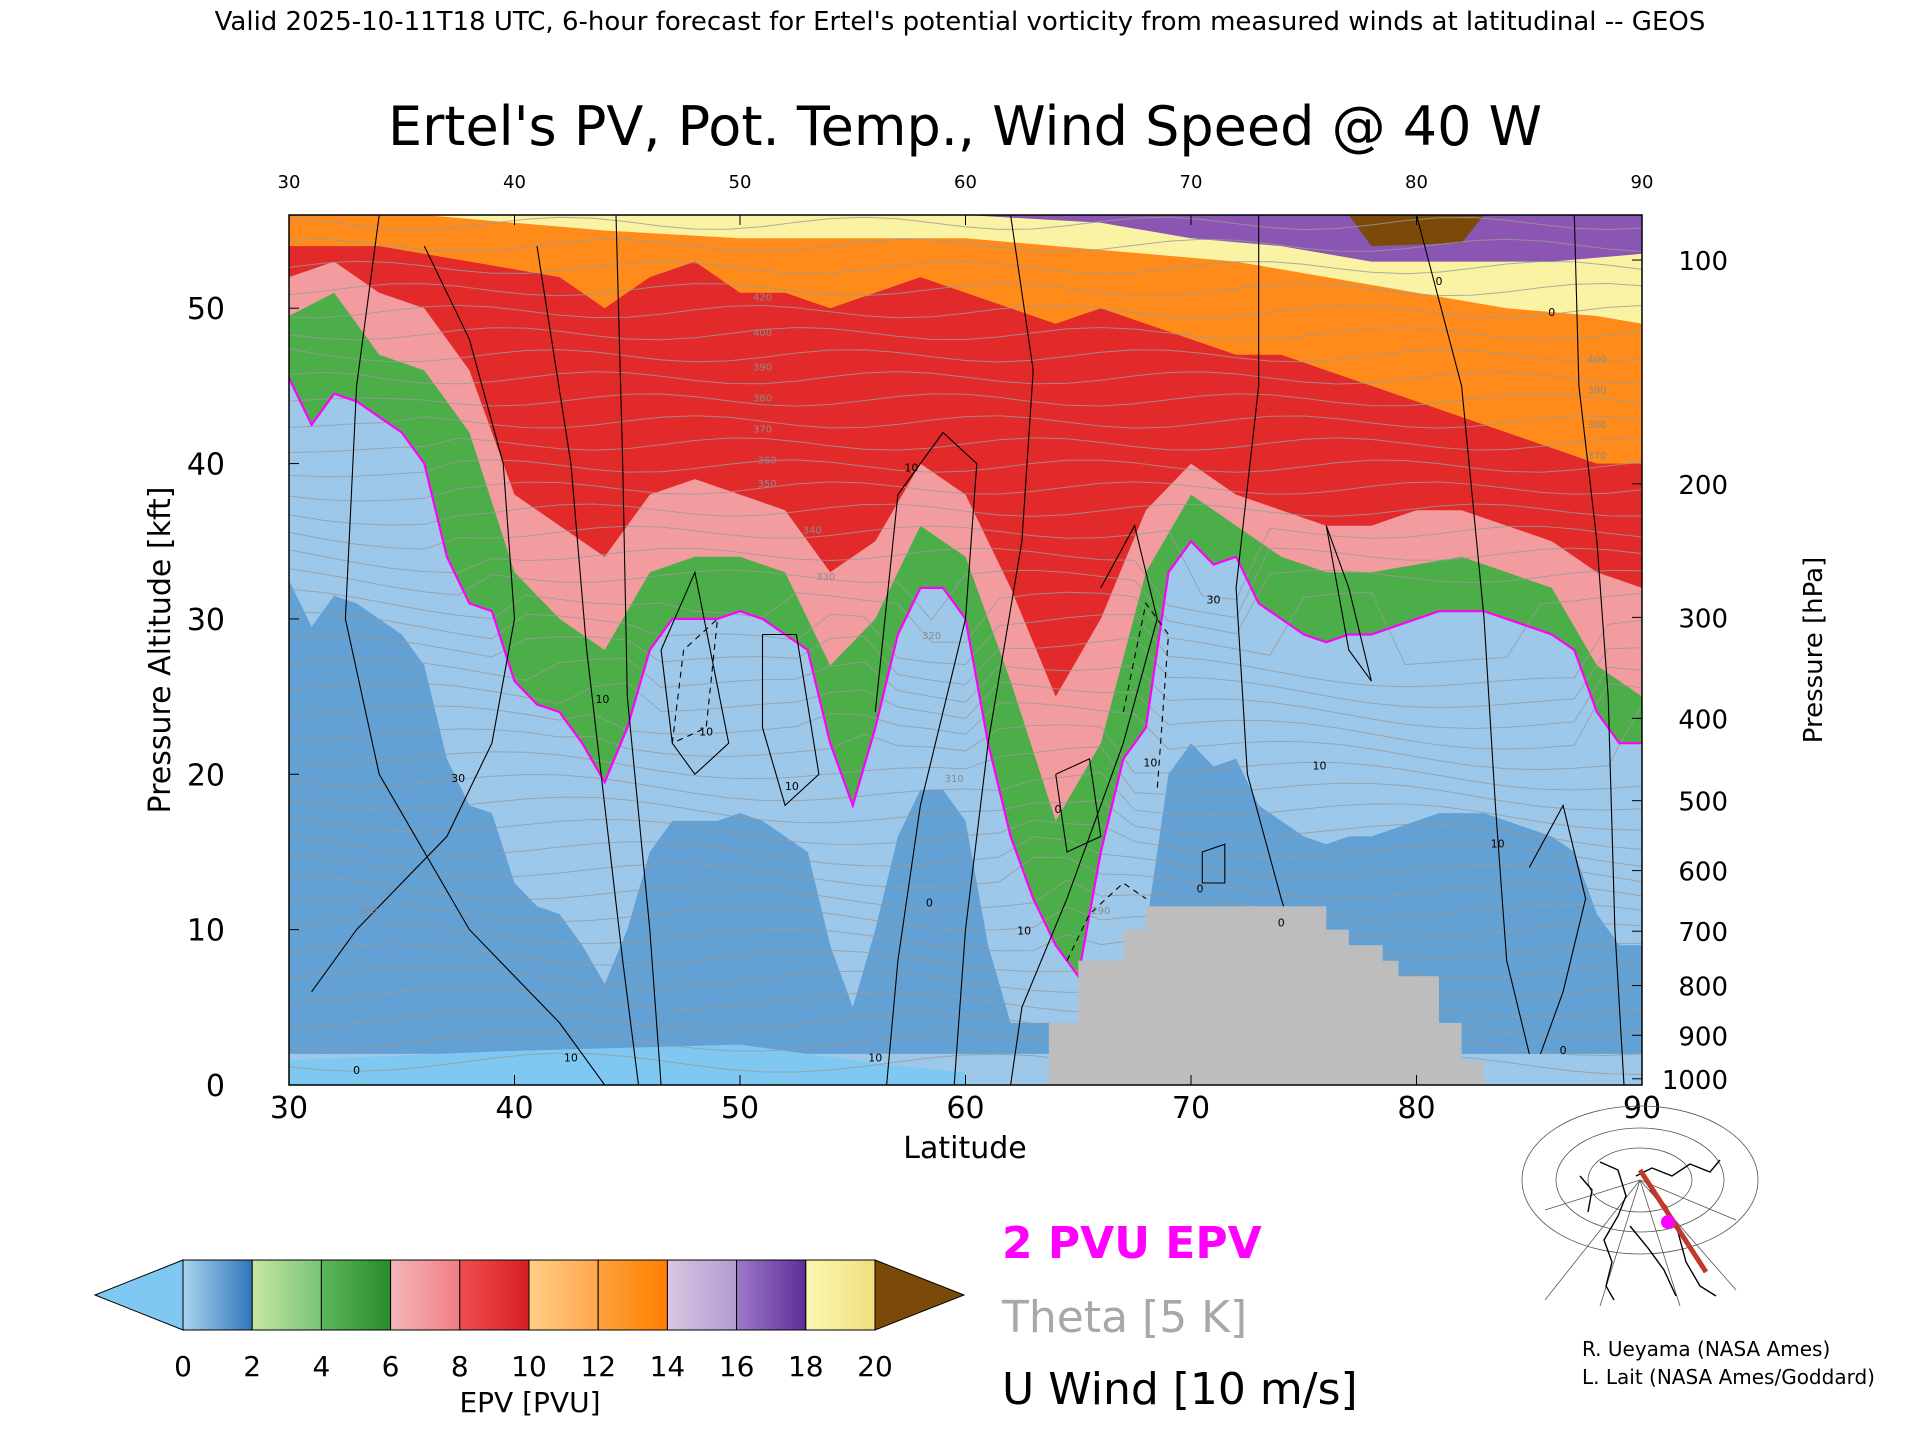 The width and height of the screenshot is (1920, 1440). I want to click on top-x-tick-label: 80, so click(1416, 182).